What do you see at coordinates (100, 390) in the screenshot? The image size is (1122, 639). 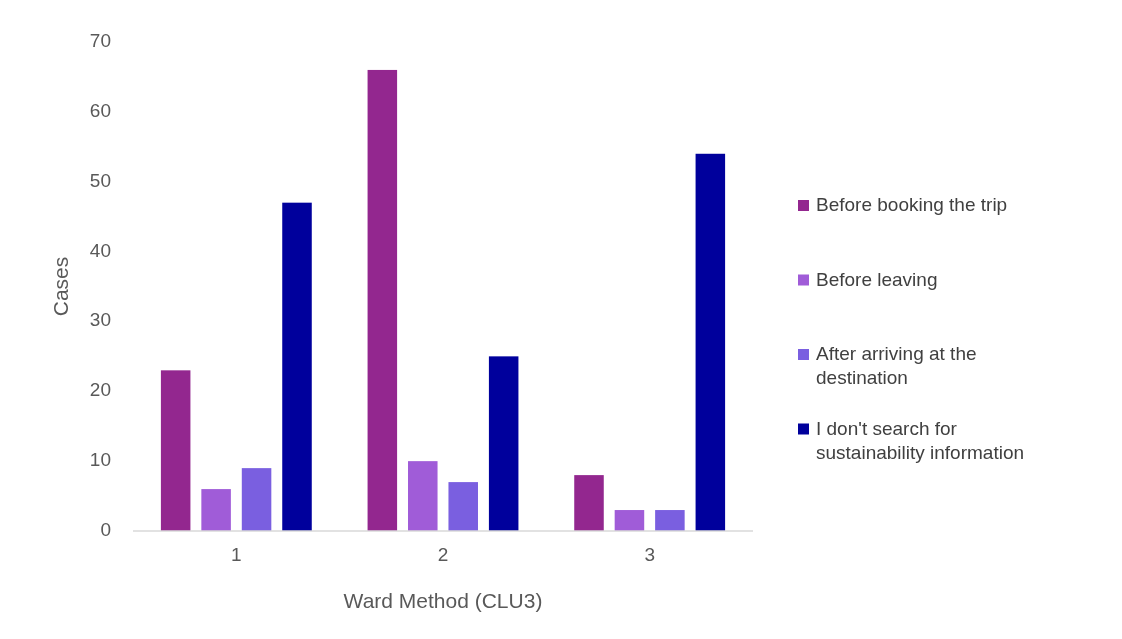 I see `y-tick-label: 20` at bounding box center [100, 390].